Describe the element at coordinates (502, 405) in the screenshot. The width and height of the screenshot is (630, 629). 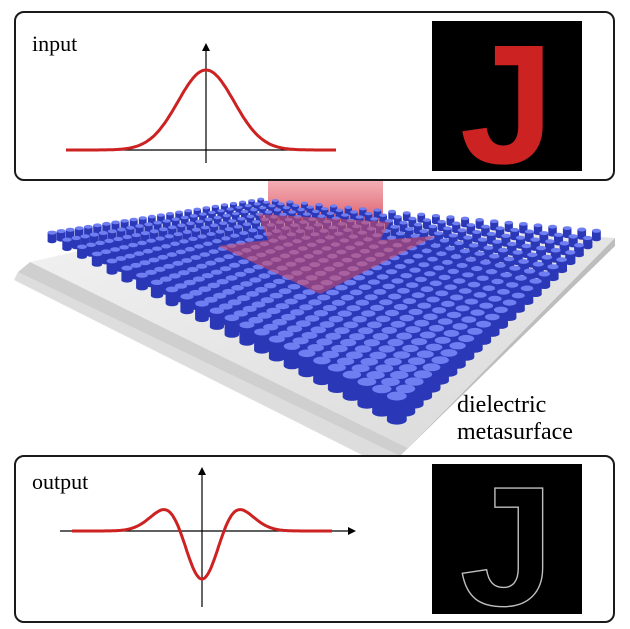
I see `metasurface-label-line1: dielectric` at that location.